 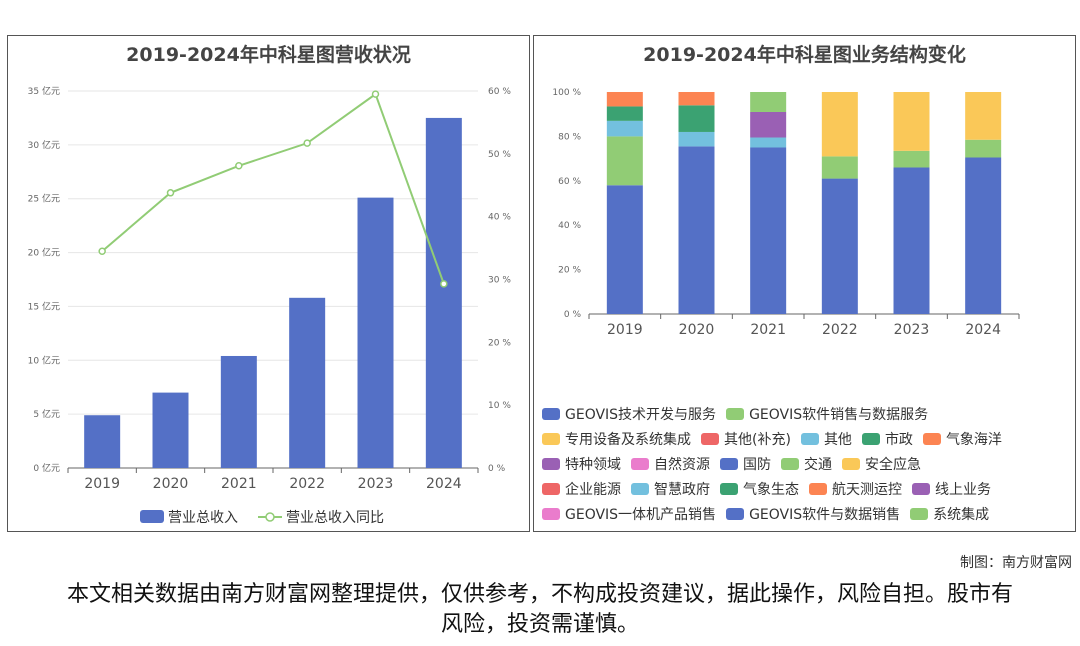 I want to click on legend-row: 专用设备及系统集成 其他(补充) 其他 市政 气象海洋, so click(x=777, y=439).